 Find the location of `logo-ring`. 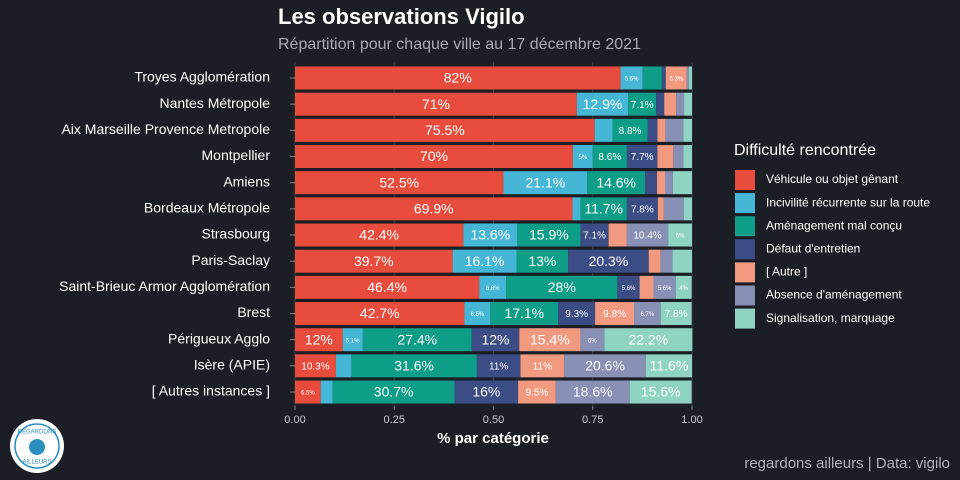

logo-ring is located at coordinates (37, 446).